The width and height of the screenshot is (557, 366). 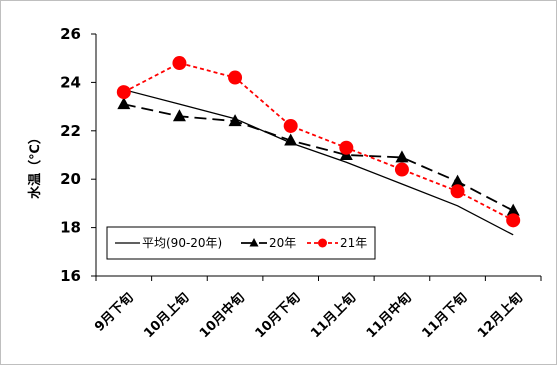 I want to click on x-category-label: 10月中旬, so click(x=222, y=316).